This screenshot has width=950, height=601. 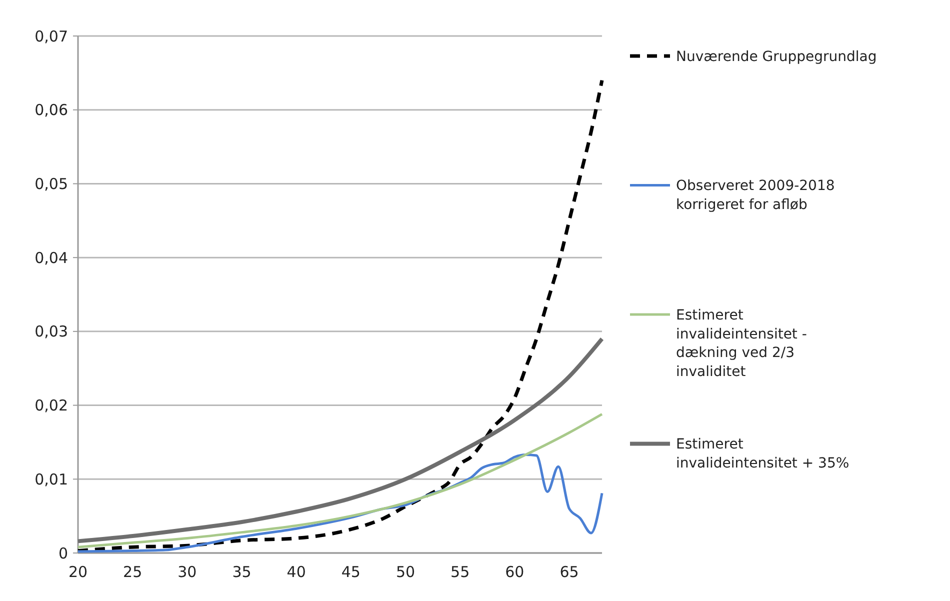 What do you see at coordinates (51, 257) in the screenshot?
I see `y-tick-label: 0,04` at bounding box center [51, 257].